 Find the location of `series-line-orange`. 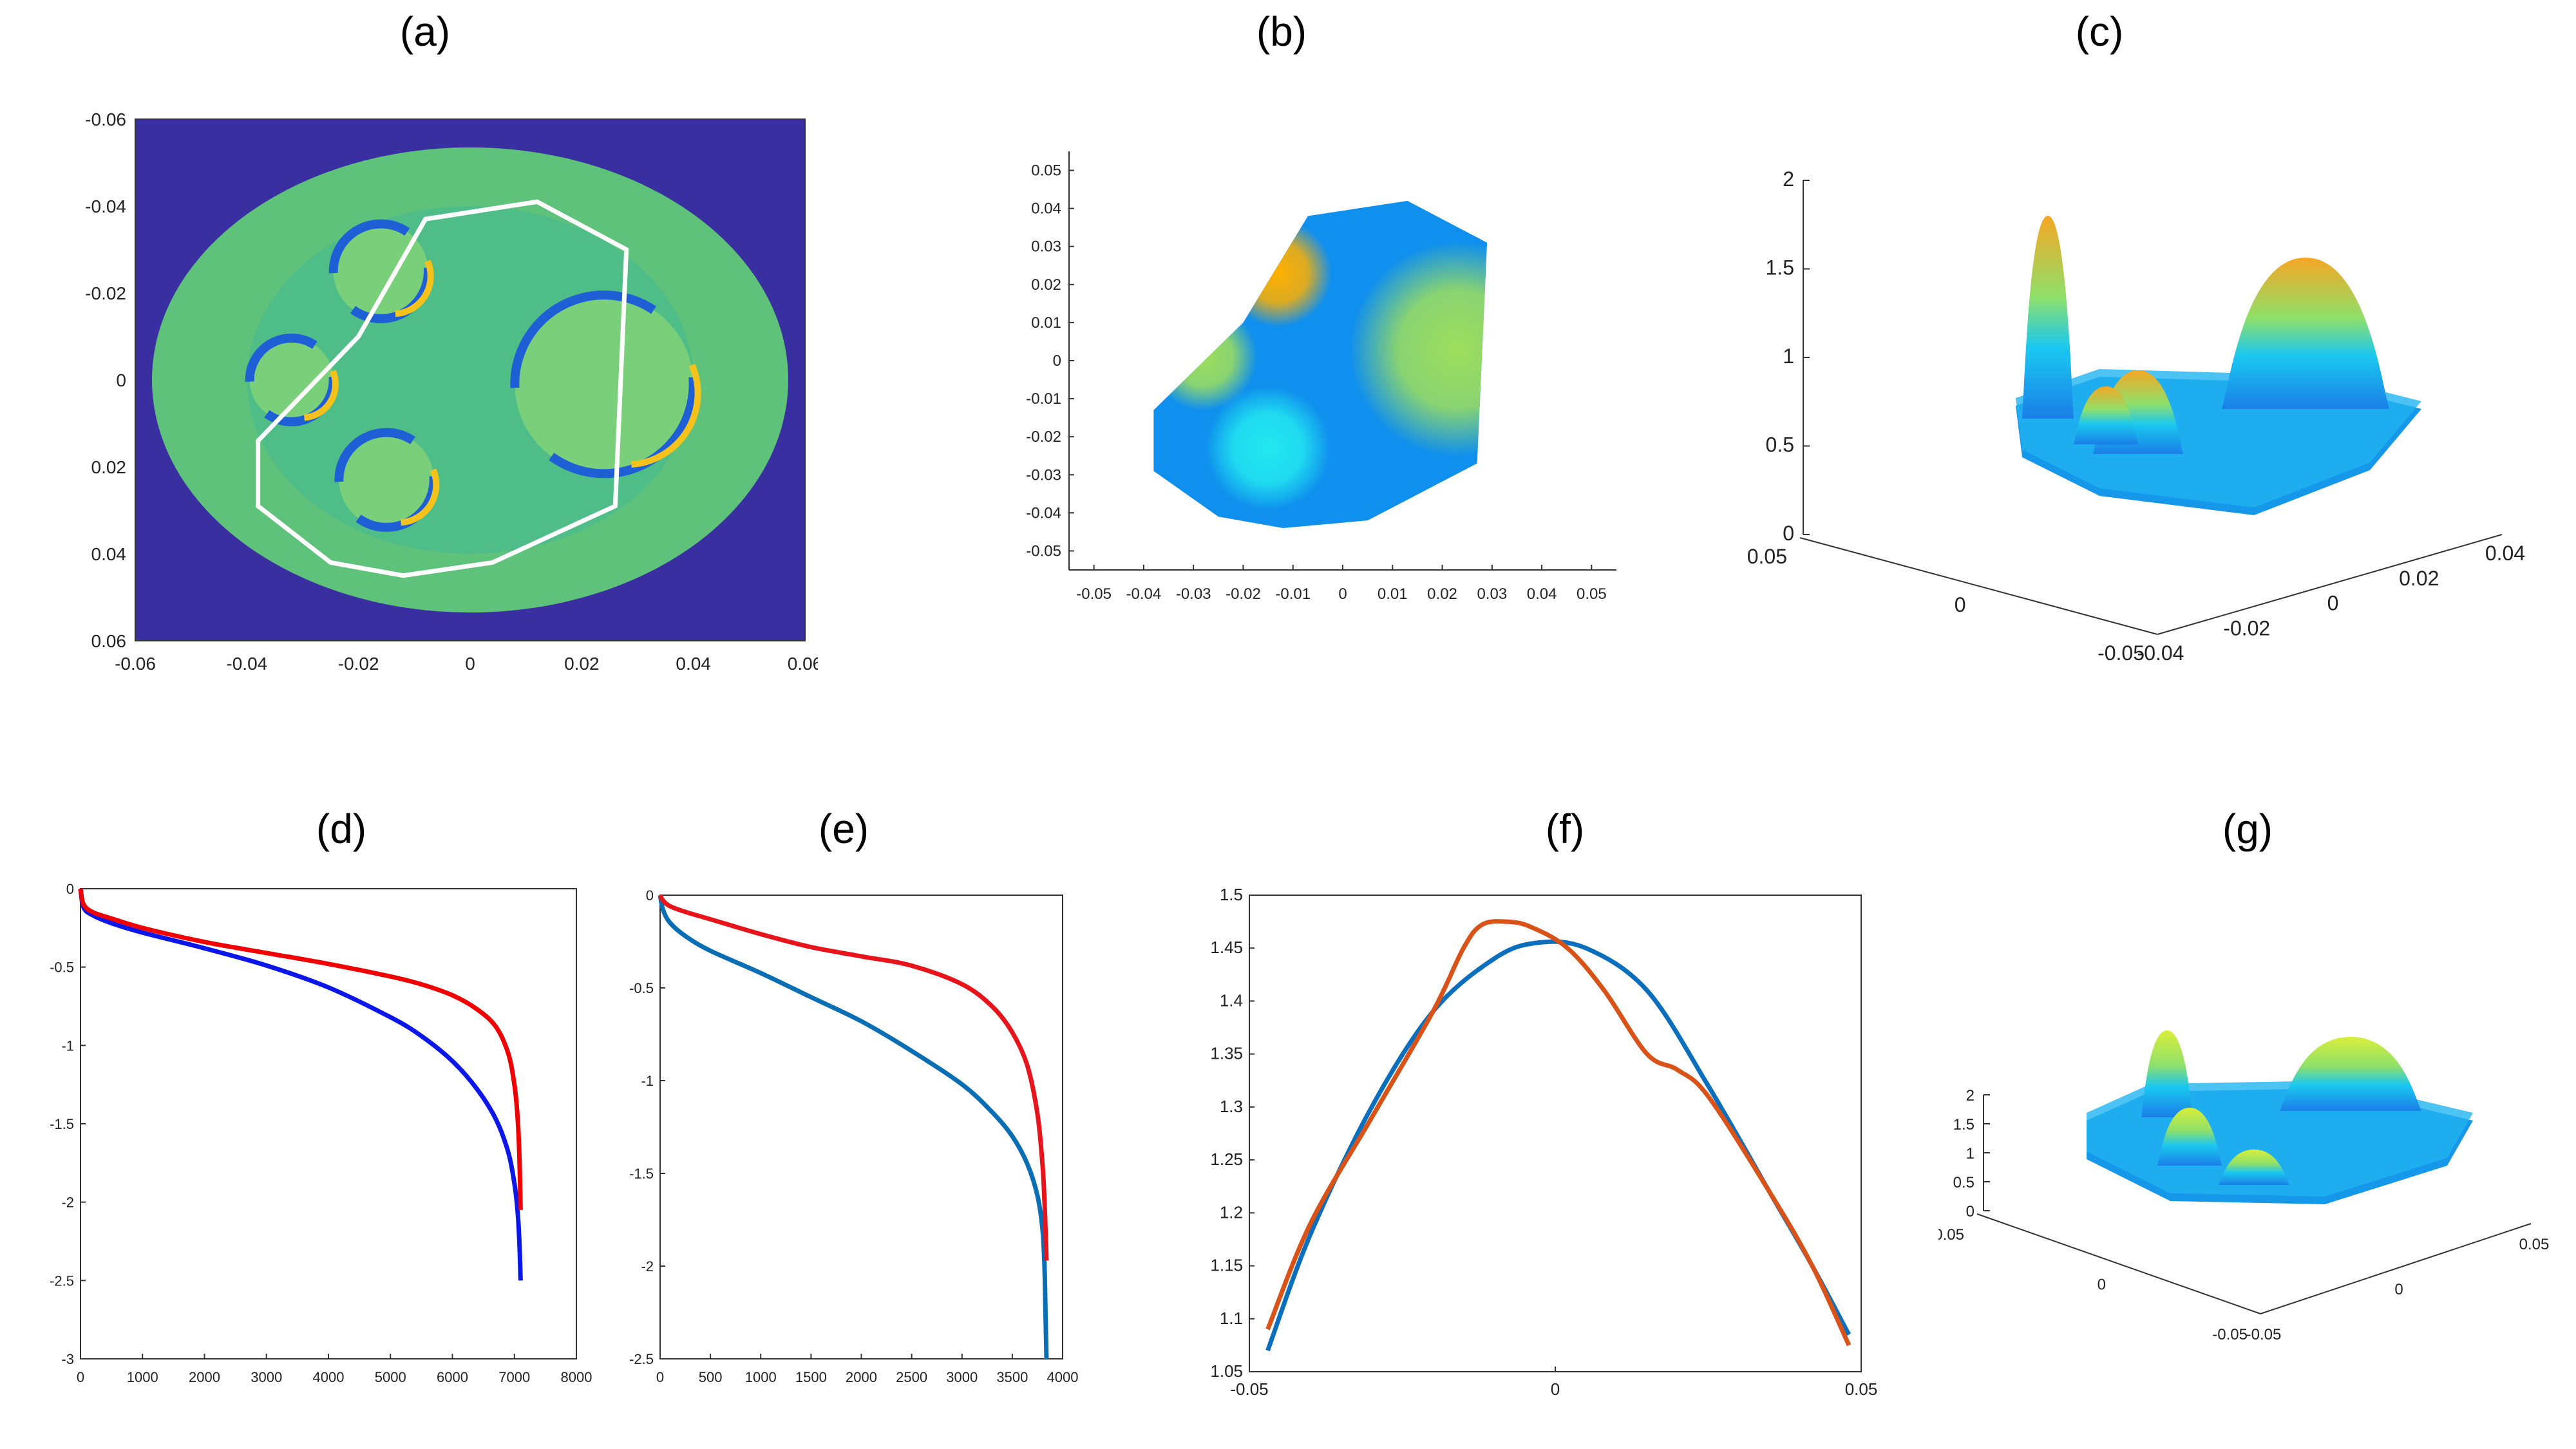

series-line-orange is located at coordinates (1558, 1133).